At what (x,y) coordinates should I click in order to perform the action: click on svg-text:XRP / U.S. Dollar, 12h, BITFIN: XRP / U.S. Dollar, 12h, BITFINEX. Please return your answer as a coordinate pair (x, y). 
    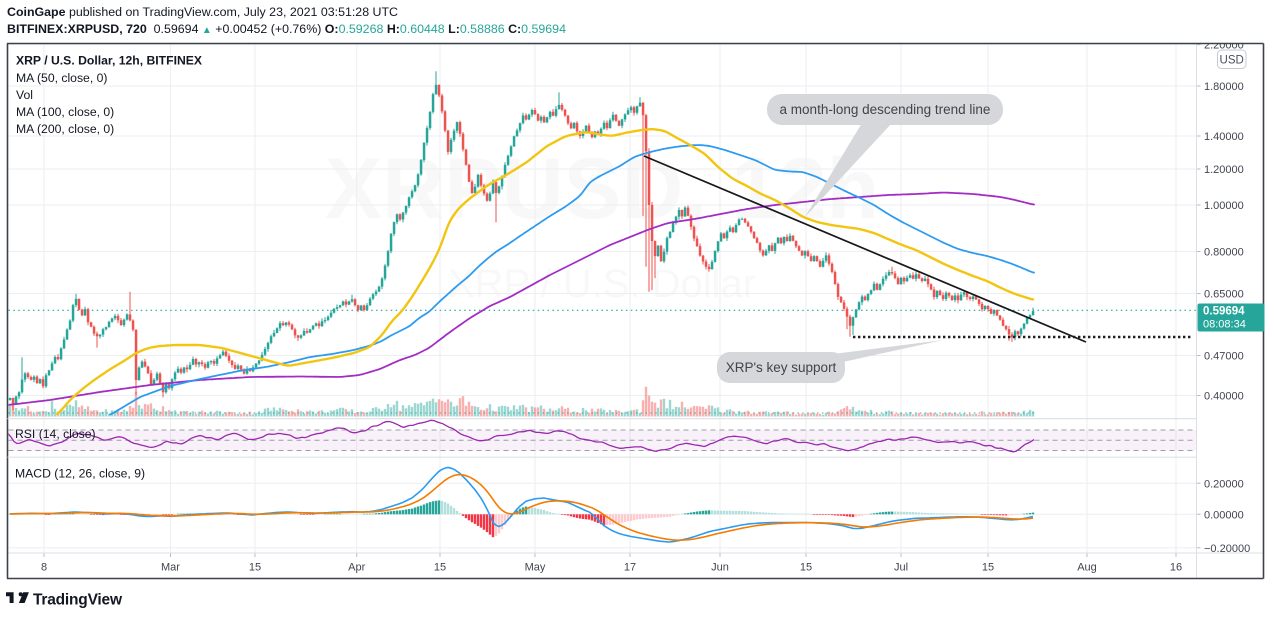
    Looking at the image, I should click on (109, 61).